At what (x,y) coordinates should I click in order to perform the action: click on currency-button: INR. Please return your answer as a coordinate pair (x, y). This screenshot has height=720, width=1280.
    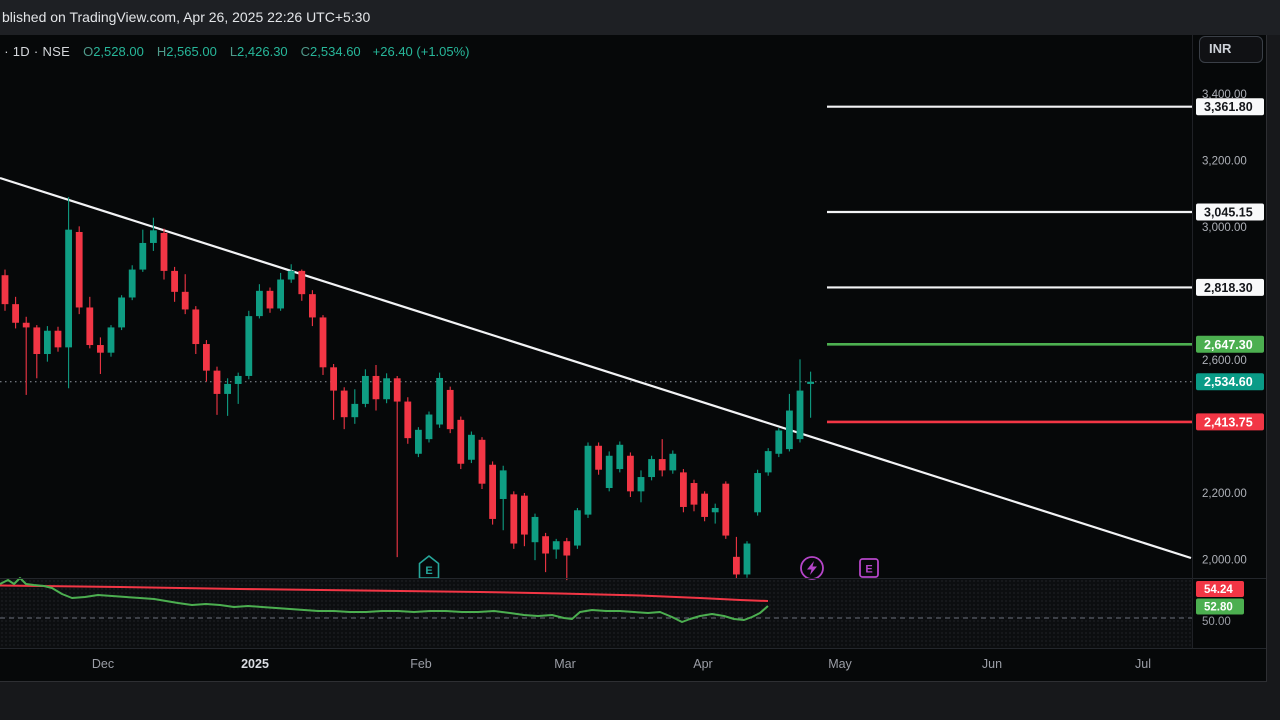
    Looking at the image, I should click on (1231, 49).